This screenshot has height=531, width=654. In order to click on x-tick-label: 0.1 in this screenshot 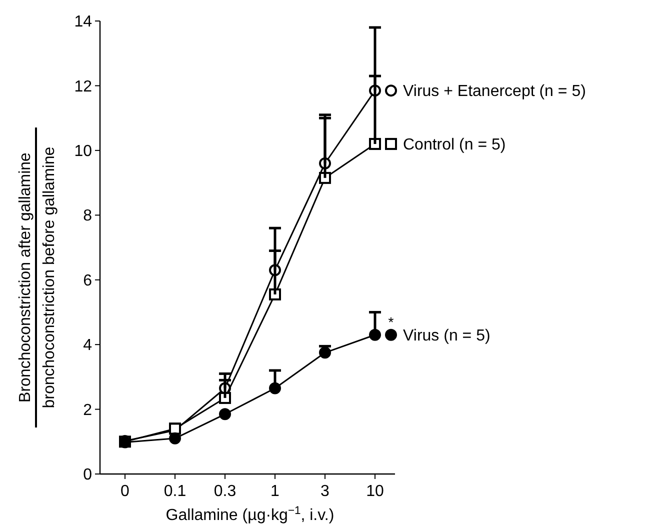, I will do `click(175, 491)`.